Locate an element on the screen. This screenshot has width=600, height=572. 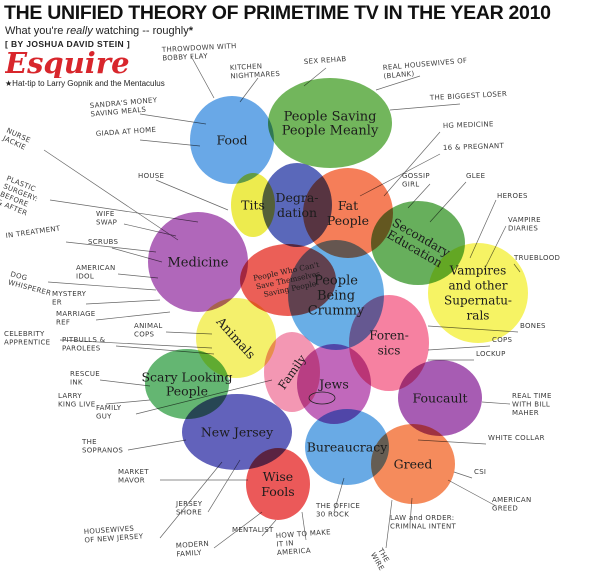
circle-greed is located at coordinates (413, 464).